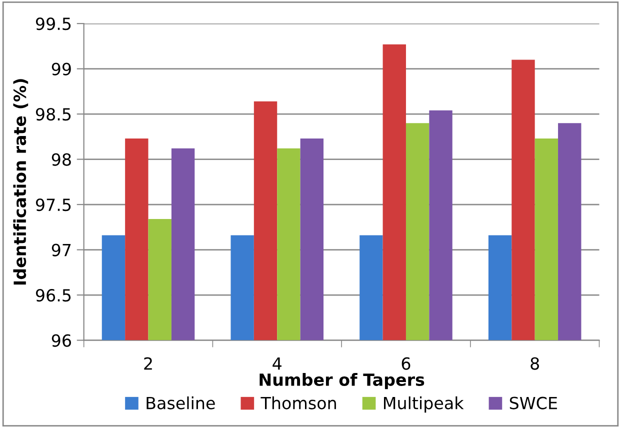 The width and height of the screenshot is (621, 428). I want to click on y-tick-label: 99.5, so click(53, 24).